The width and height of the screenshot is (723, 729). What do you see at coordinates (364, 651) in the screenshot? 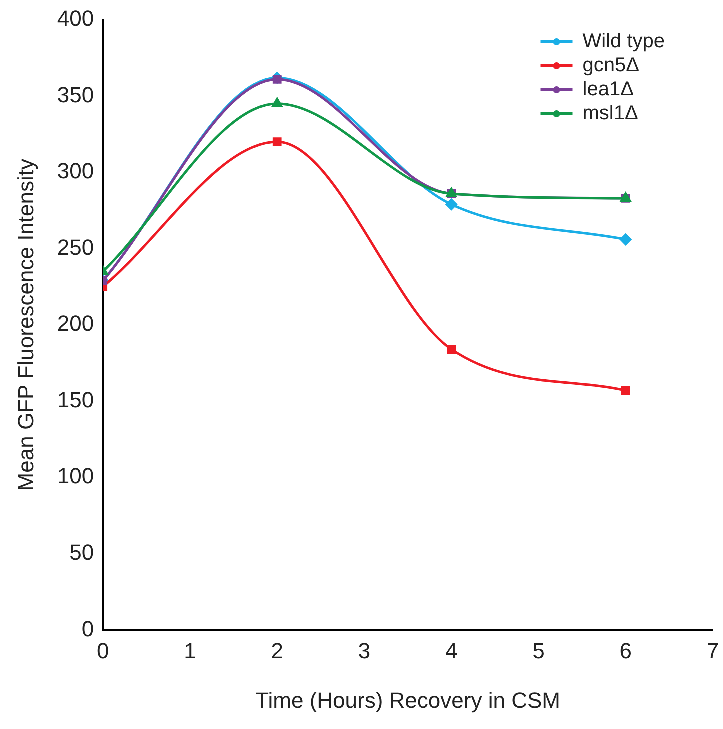
I see `x-tick-label: 3` at bounding box center [364, 651].